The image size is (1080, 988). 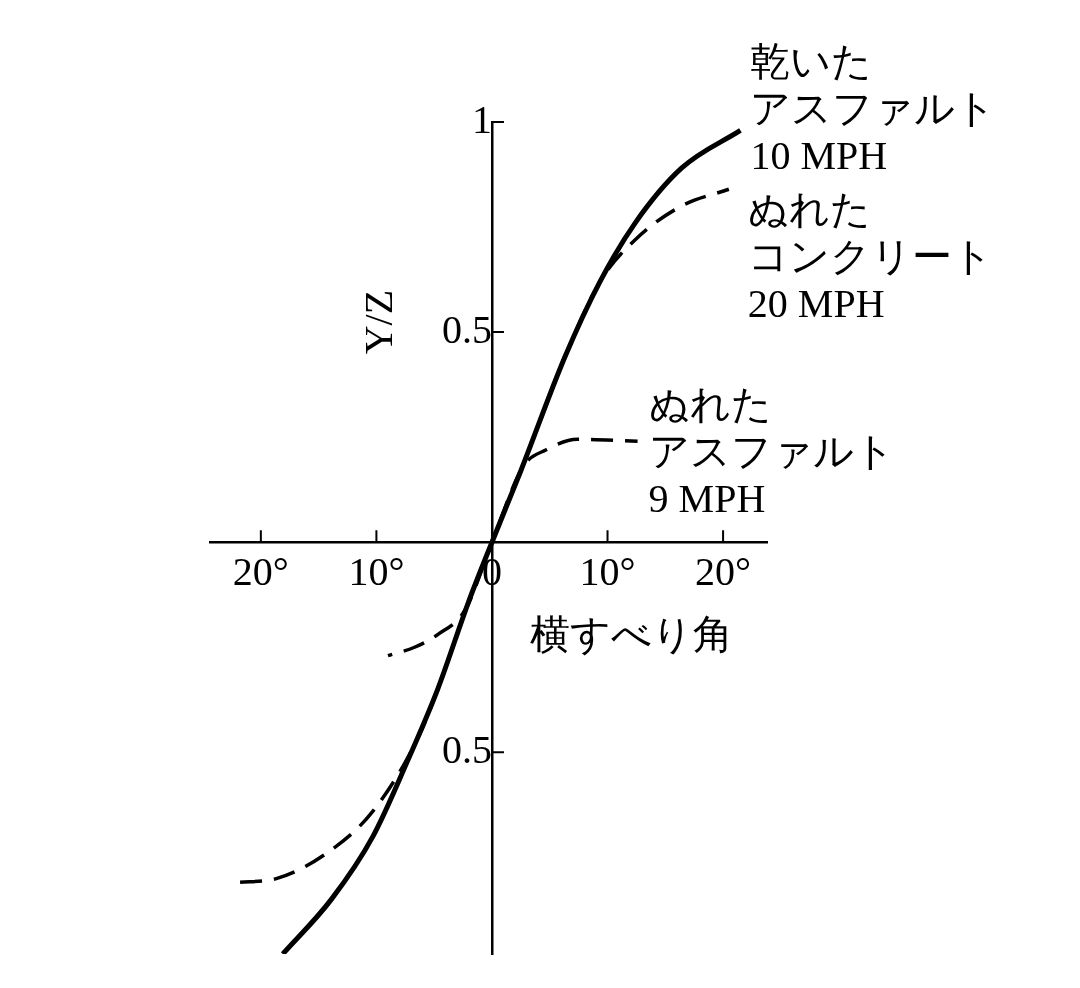 What do you see at coordinates (873, 108) in the screenshot?
I see `series-label: 乾いたアスファルト 10 MPH` at bounding box center [873, 108].